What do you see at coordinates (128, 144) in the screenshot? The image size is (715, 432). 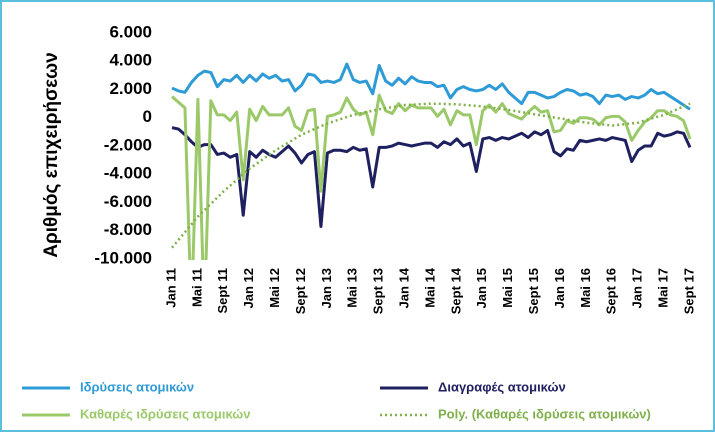 I see `y-tick-label: -2.000` at bounding box center [128, 144].